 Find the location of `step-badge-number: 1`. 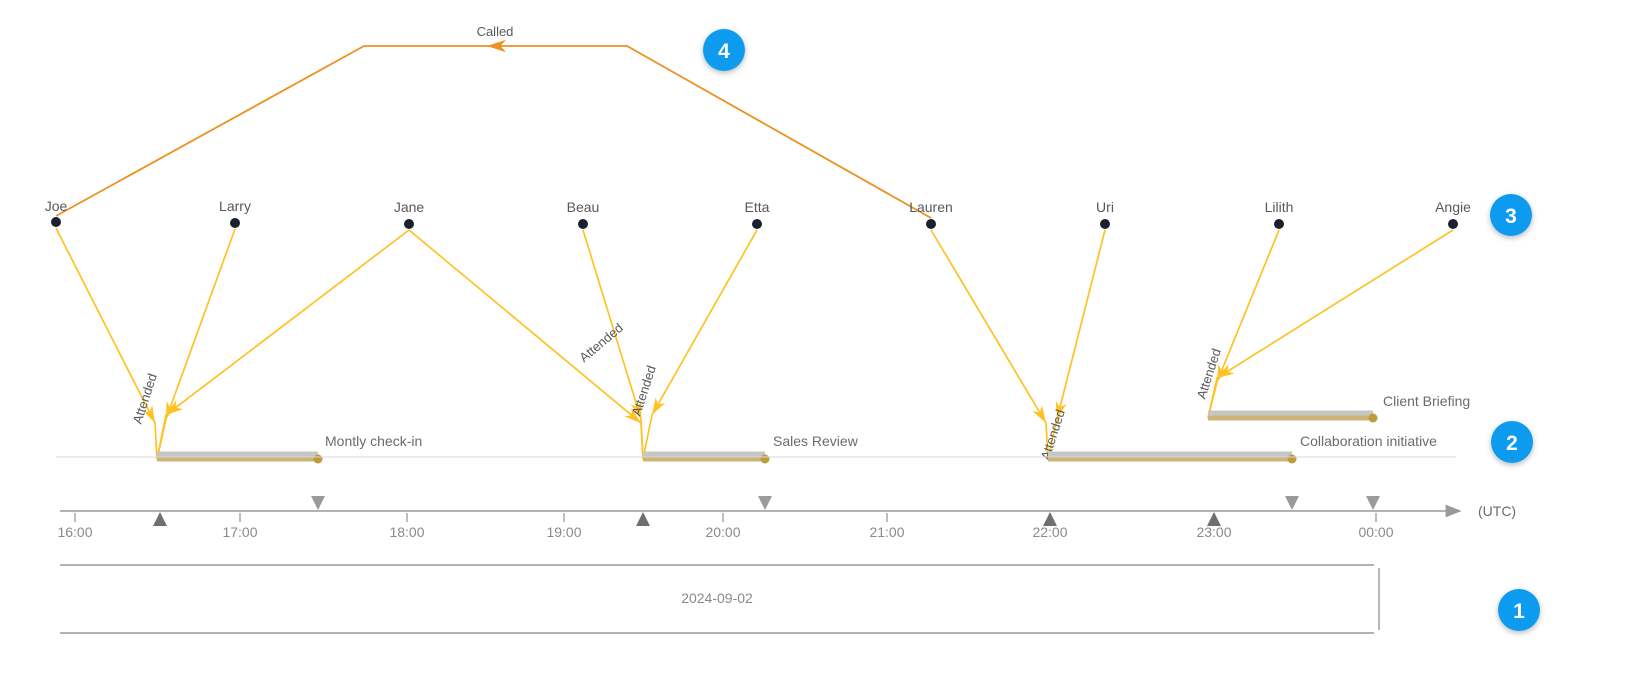

step-badge-number: 1 is located at coordinates (1519, 611).